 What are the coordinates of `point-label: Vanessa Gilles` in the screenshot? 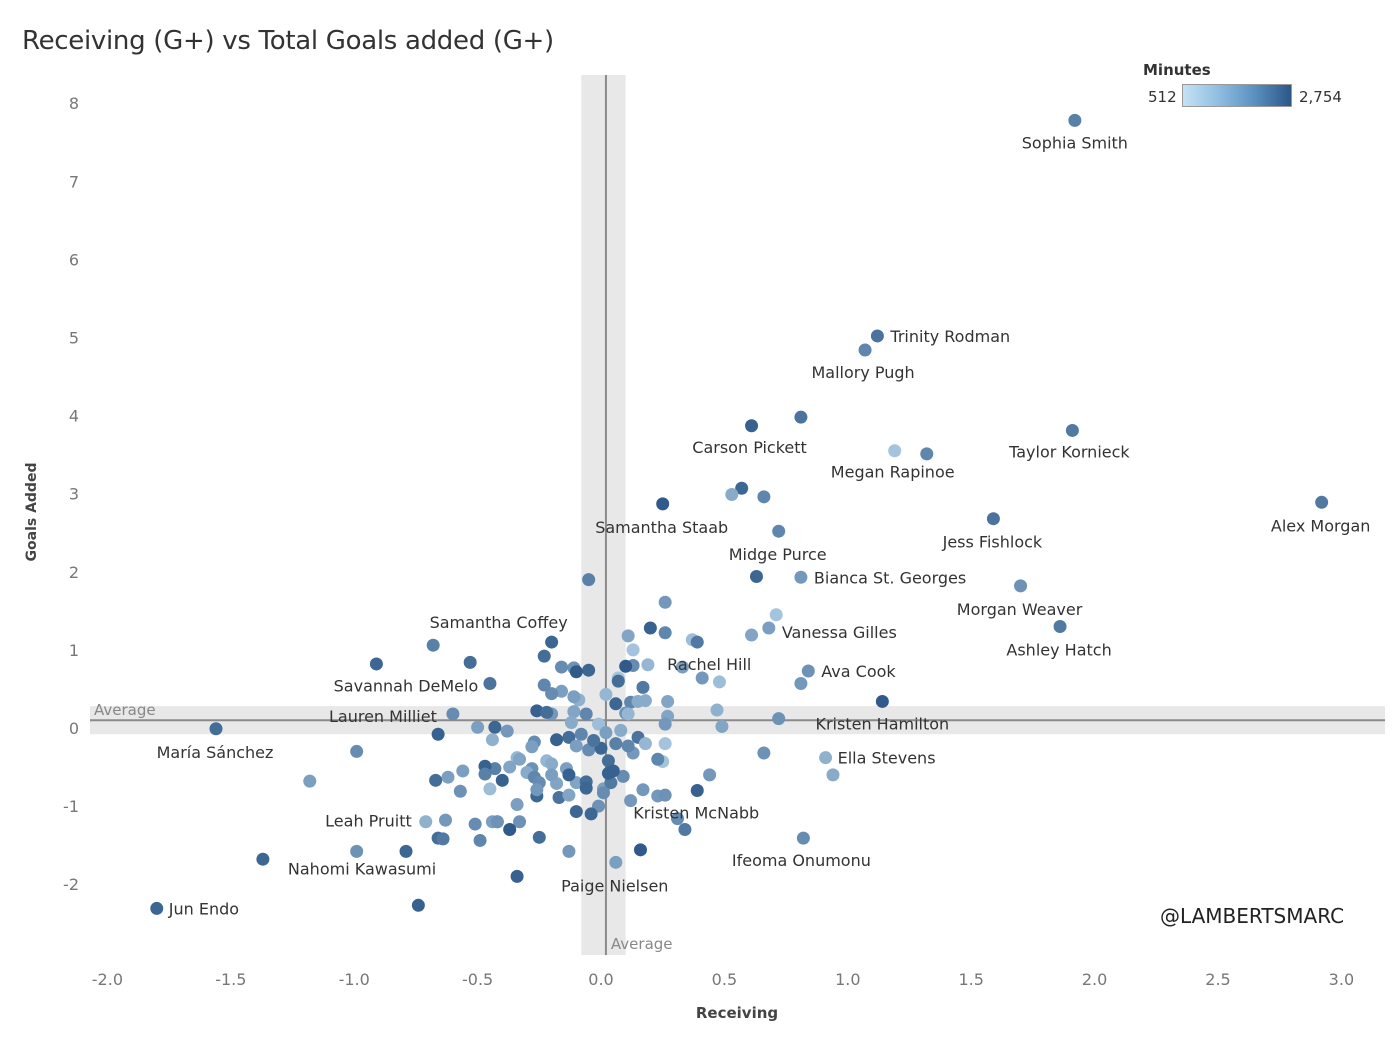 It's located at (839, 632).